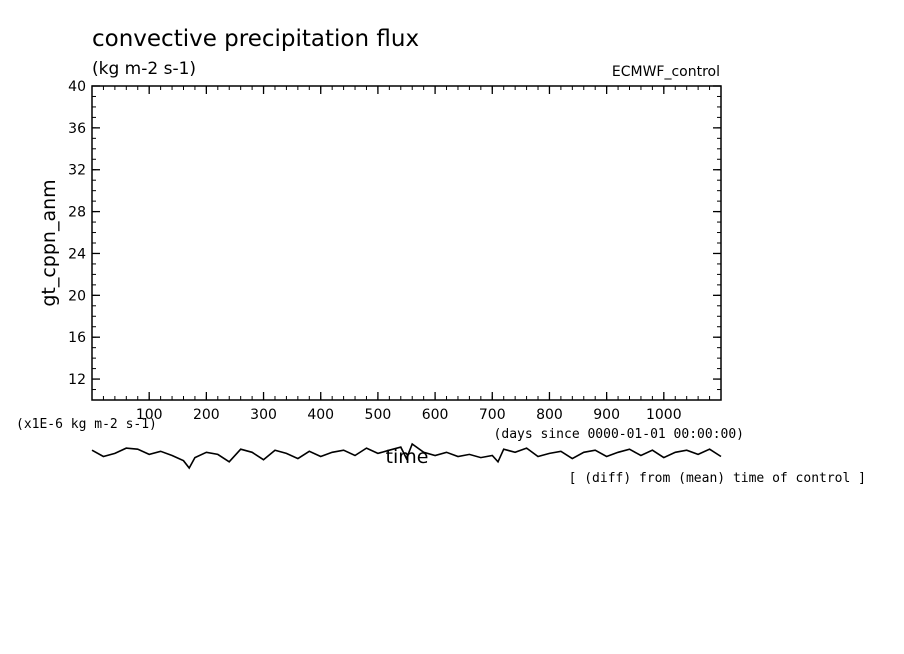 This screenshot has width=904, height=654. What do you see at coordinates (77, 129) in the screenshot?
I see `y-tick-label: 36` at bounding box center [77, 129].